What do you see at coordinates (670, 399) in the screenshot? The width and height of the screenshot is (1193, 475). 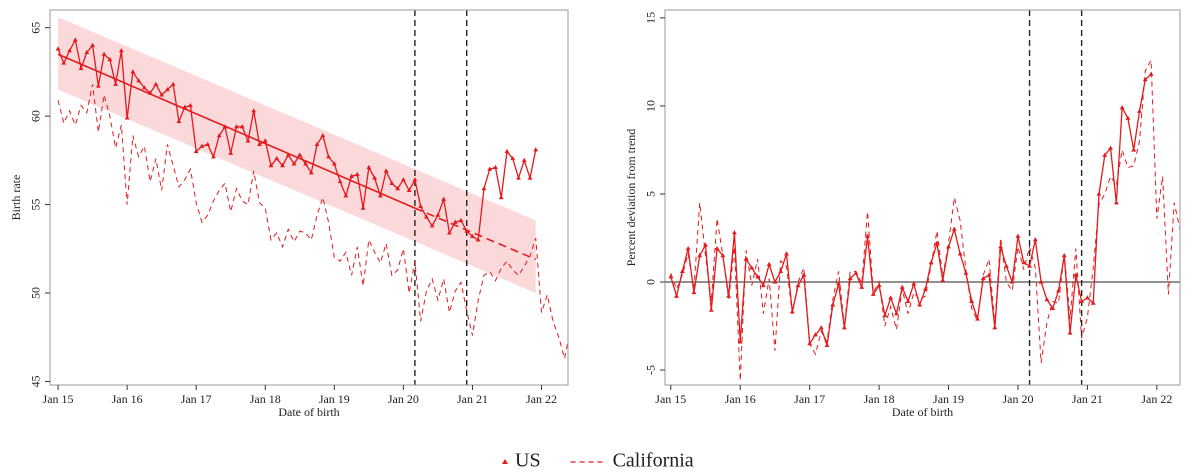 I see `x-tick-label: Jan 15` at bounding box center [670, 399].